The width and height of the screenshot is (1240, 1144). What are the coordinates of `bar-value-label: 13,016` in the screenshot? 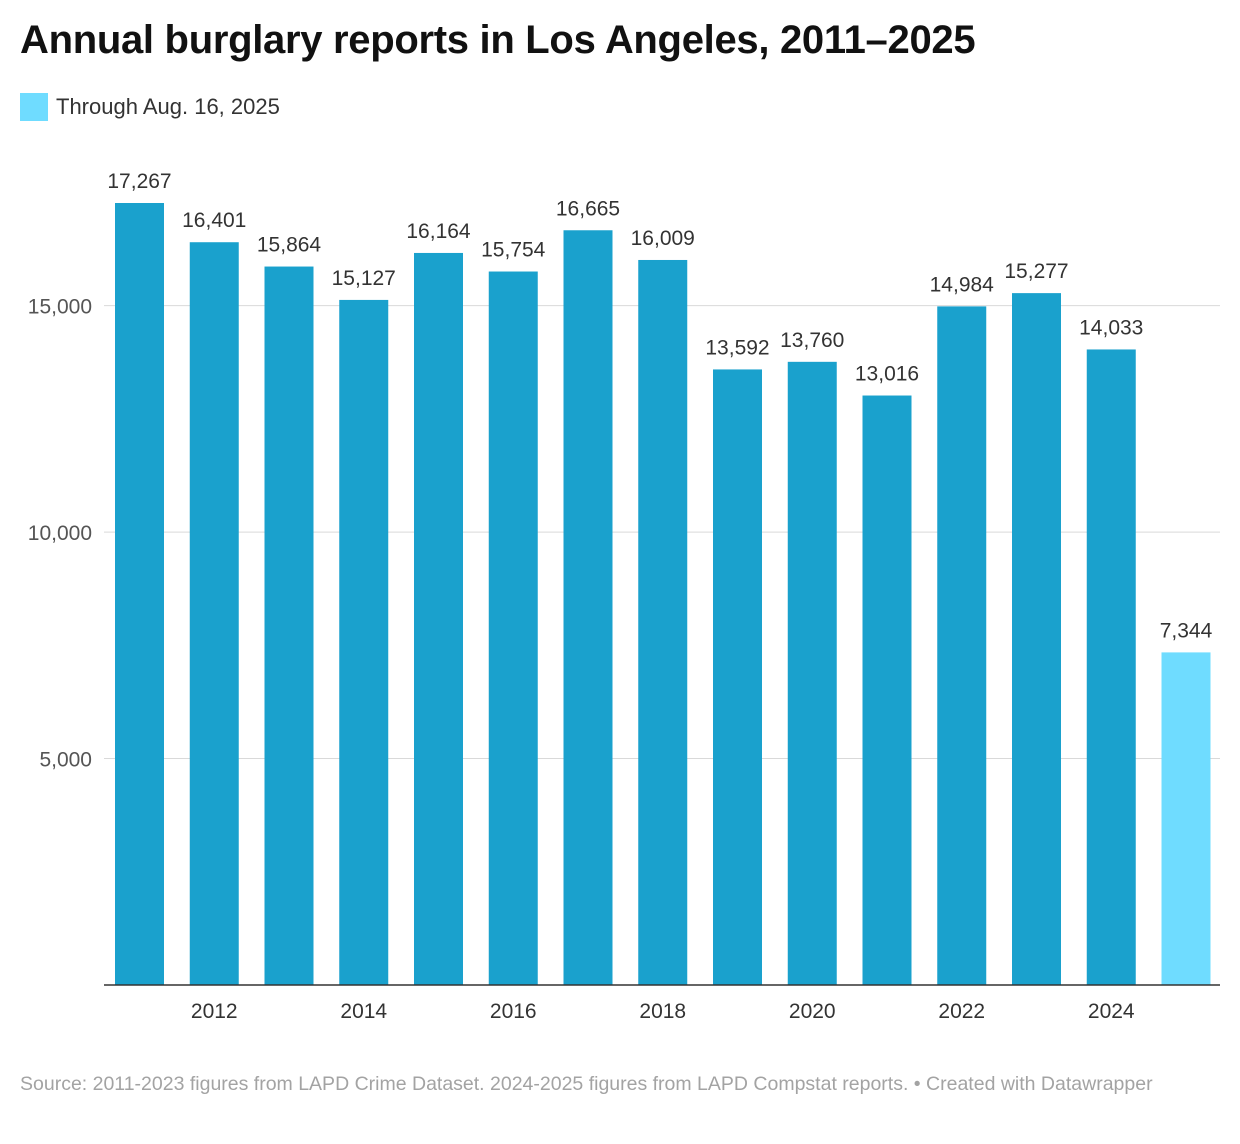 It's located at (887, 374).